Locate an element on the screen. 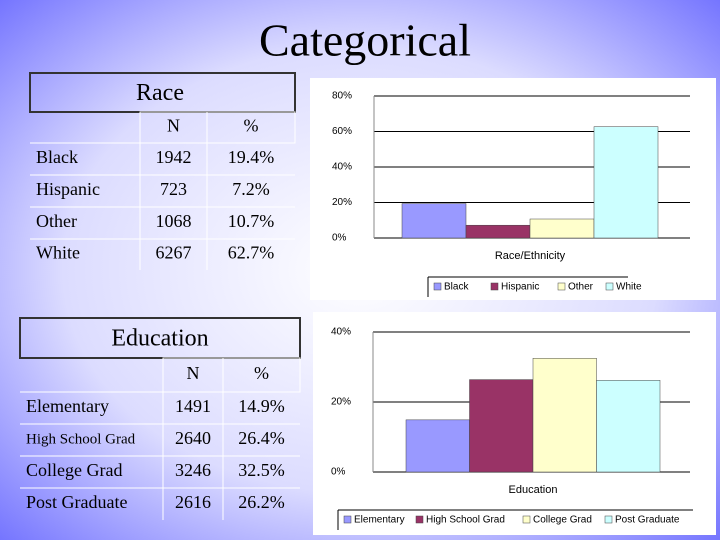  x-axis-label: Education is located at coordinates (533, 490).